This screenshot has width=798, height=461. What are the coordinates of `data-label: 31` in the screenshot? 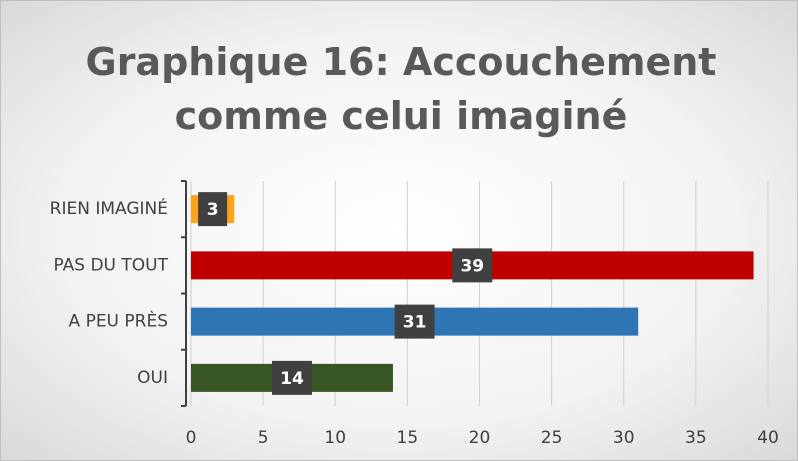 It's located at (415, 323).